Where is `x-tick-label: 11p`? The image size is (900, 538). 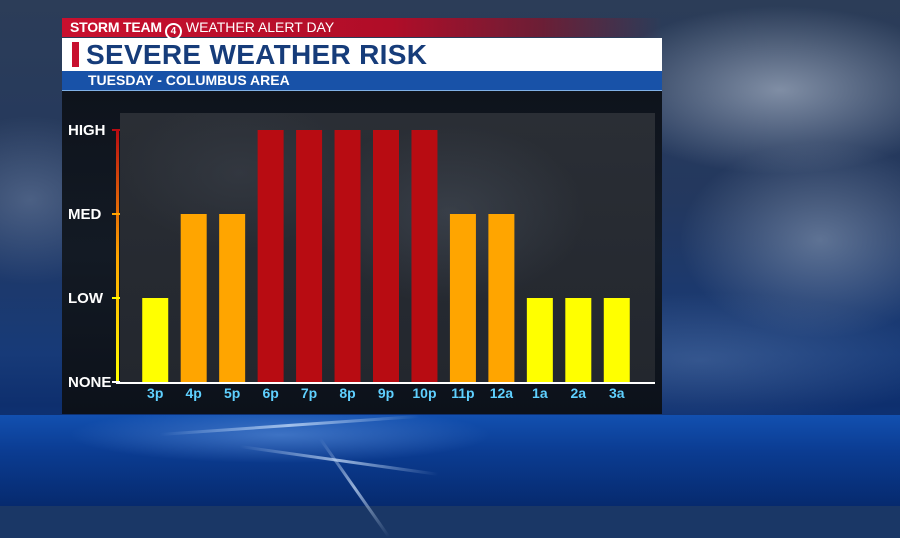
x-tick-label: 11p is located at coordinates (462, 393).